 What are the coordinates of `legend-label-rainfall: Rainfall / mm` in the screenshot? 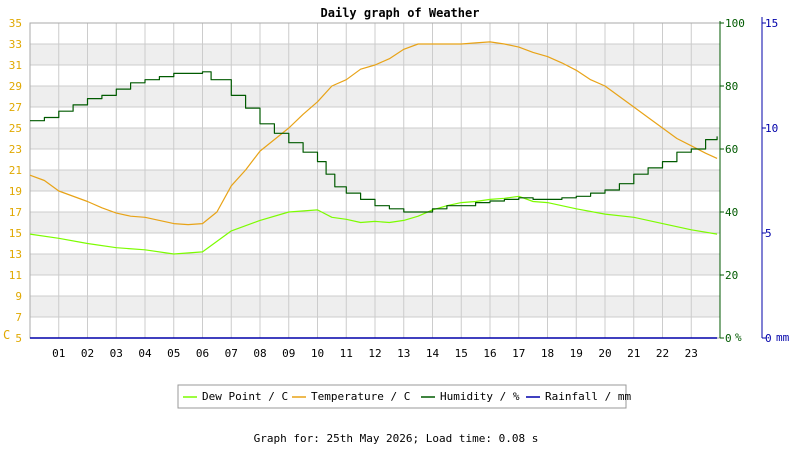 It's located at (588, 396).